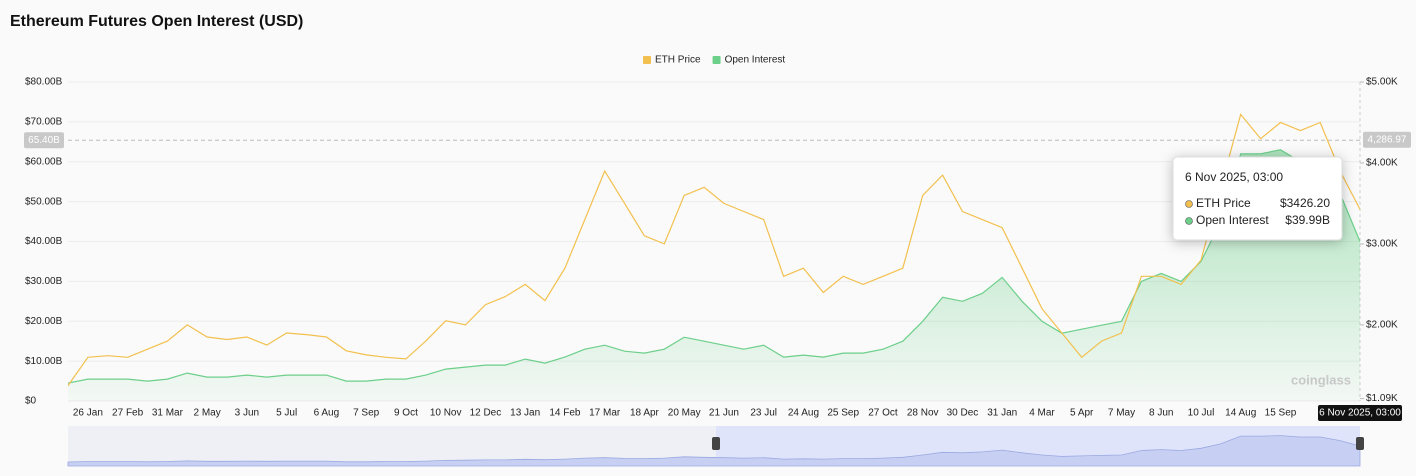 Image resolution: width=1416 pixels, height=476 pixels. What do you see at coordinates (247, 413) in the screenshot?
I see `x-tick-label: 3 Jun` at bounding box center [247, 413].